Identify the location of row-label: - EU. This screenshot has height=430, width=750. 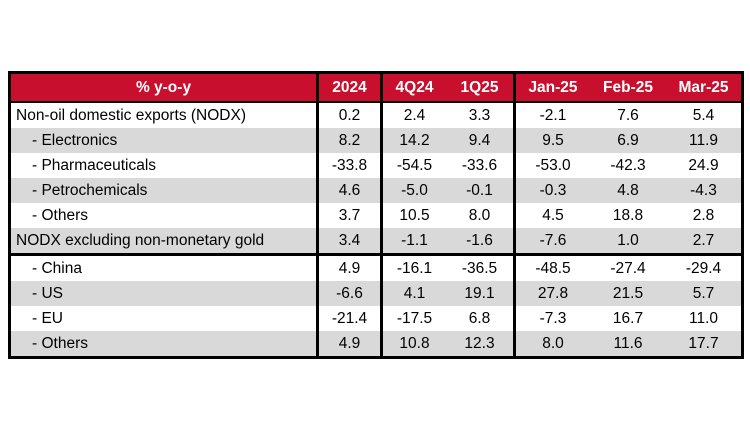
(47, 318).